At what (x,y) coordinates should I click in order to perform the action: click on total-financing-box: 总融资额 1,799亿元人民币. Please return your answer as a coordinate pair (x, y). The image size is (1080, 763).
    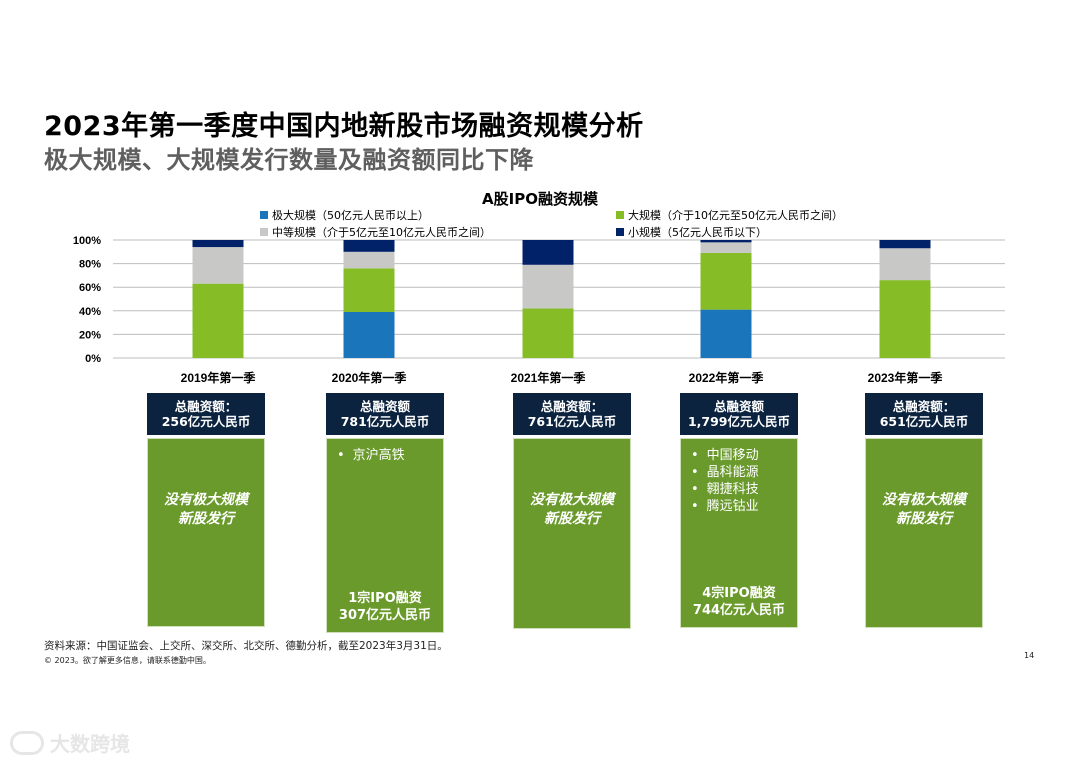
    Looking at the image, I should click on (739, 414).